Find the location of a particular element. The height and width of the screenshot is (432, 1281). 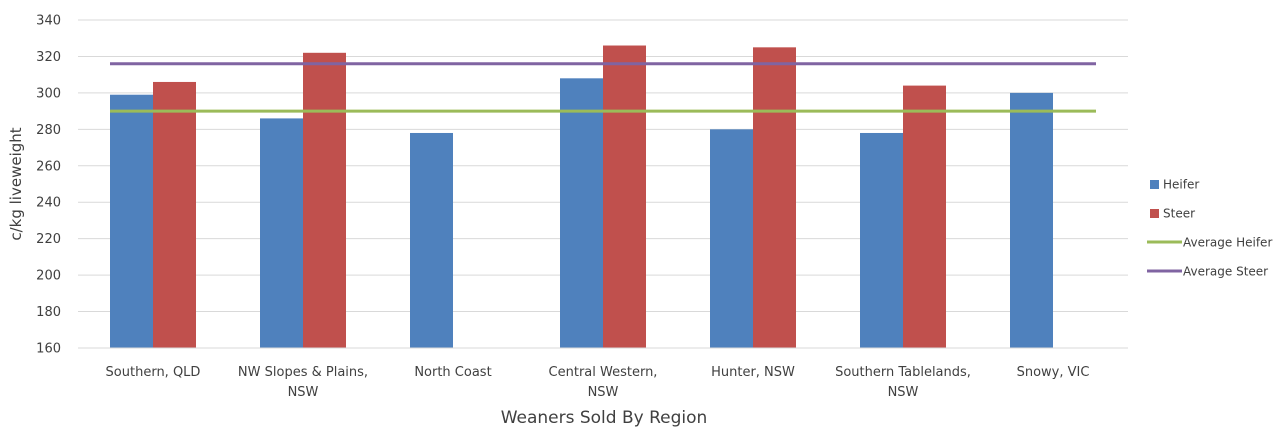

x-tick-label: NW Slopes & Plains, NSW is located at coordinates (303, 382).